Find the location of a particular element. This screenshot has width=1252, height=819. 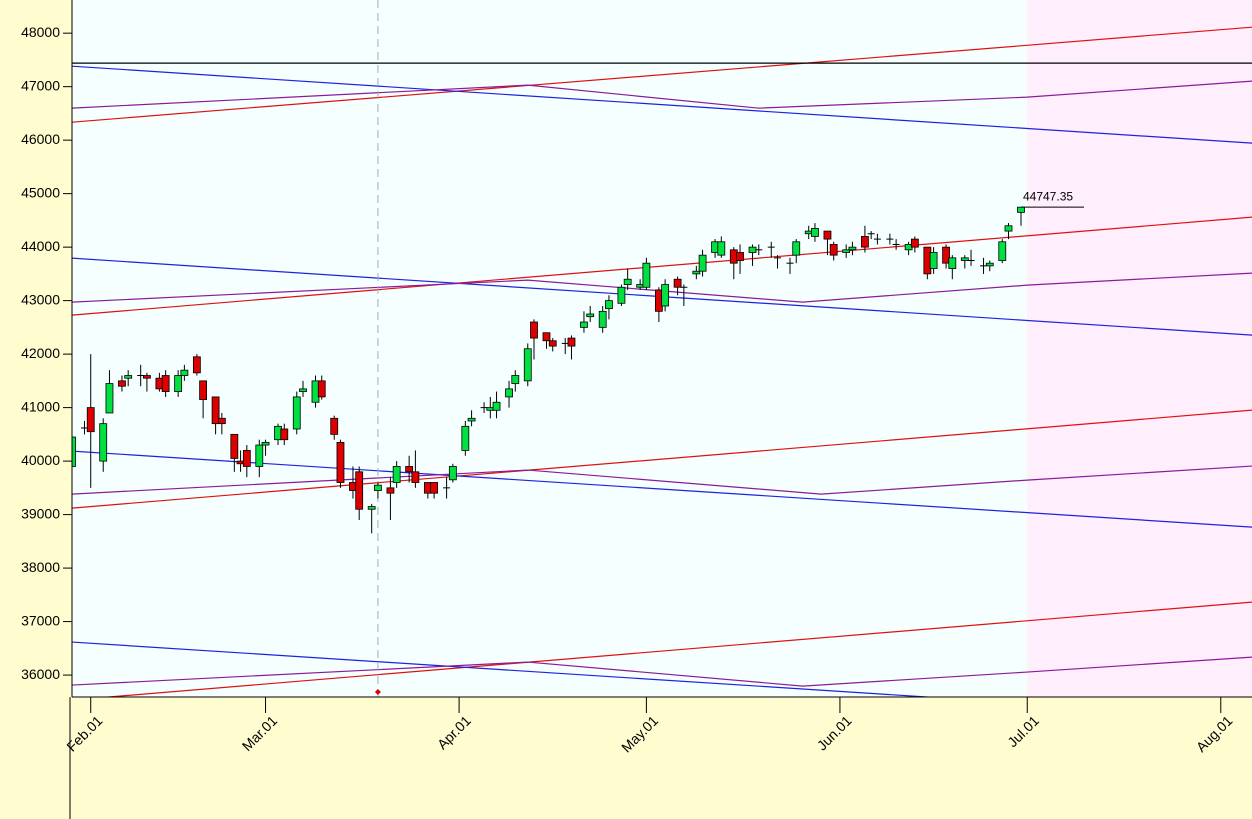

y-tick-label: 43000 is located at coordinates (40, 299).